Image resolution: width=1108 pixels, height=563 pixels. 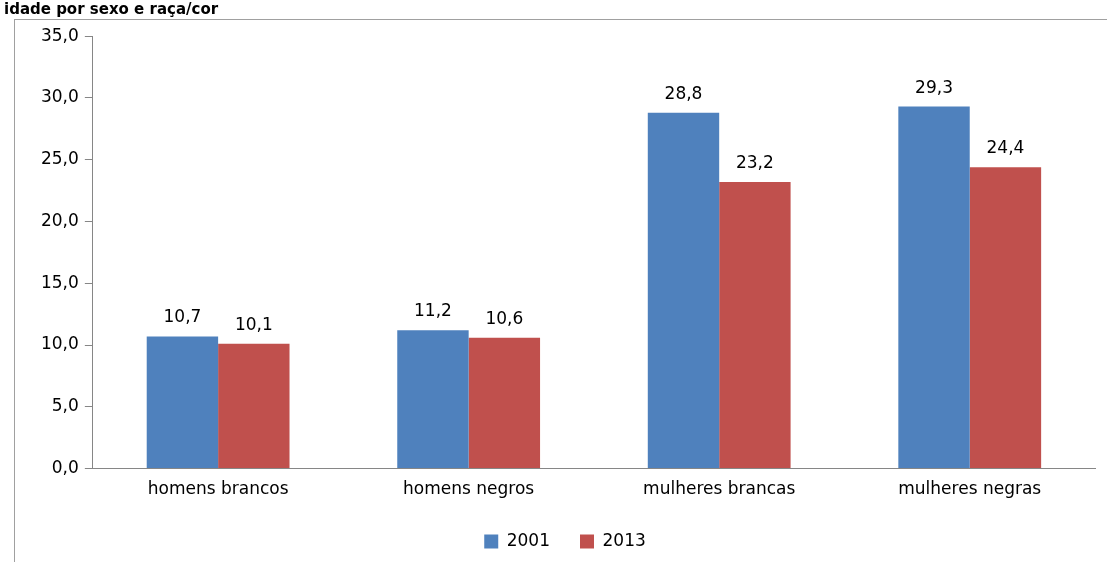 I want to click on legend-label: 2001, so click(x=528, y=539).